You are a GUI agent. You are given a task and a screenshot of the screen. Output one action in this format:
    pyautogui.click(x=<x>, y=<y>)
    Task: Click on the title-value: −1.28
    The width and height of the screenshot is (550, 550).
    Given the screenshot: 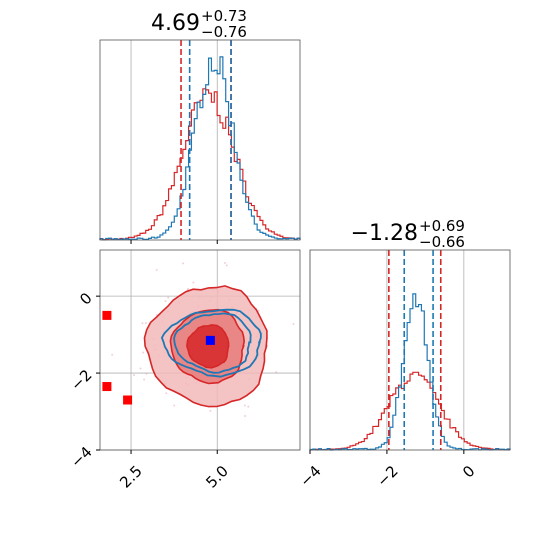 What is the action you would take?
    pyautogui.click(x=384, y=233)
    